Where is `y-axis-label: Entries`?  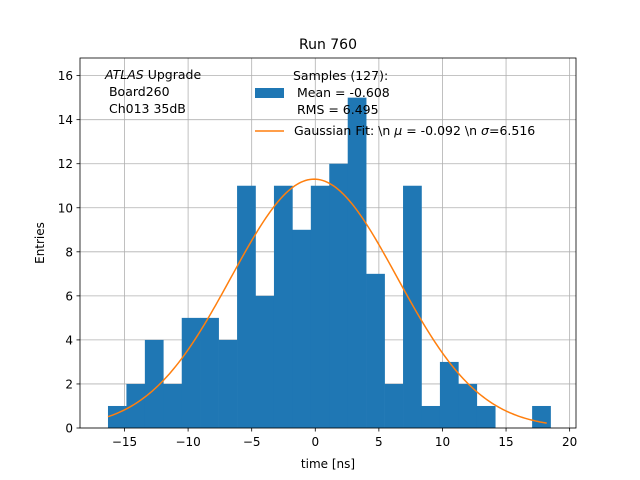
y-axis-label: Entries is located at coordinates (40, 243).